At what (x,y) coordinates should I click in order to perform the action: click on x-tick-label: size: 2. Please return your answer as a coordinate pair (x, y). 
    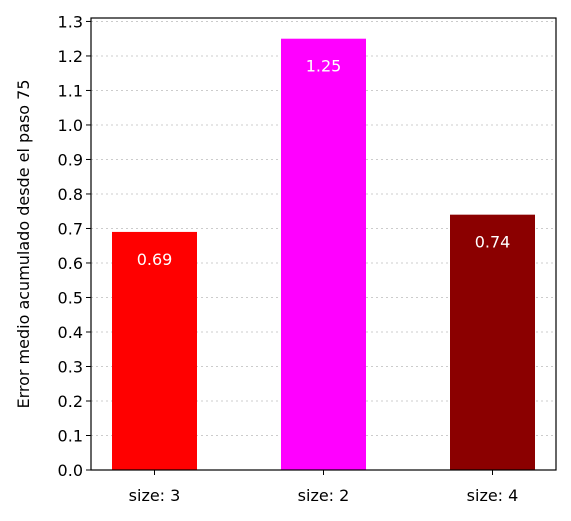
    Looking at the image, I should click on (324, 495).